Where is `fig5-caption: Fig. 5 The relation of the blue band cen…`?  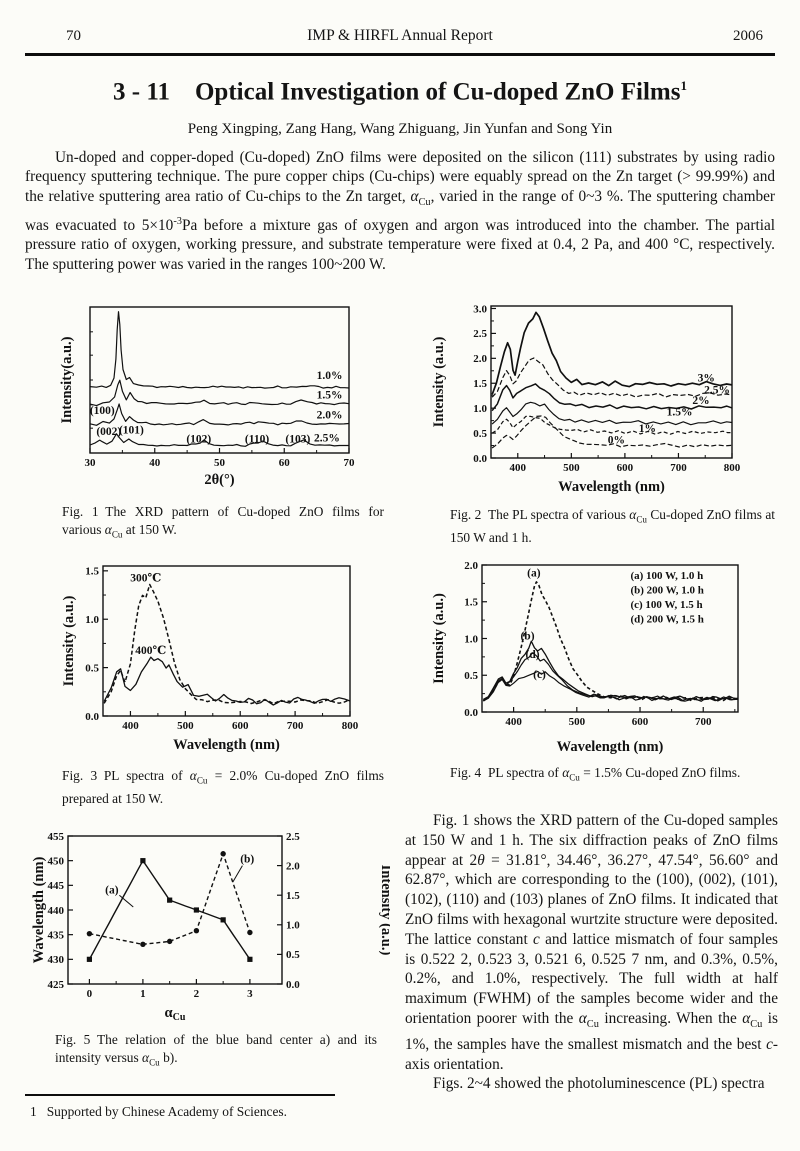 fig5-caption: Fig. 5 The relation of the blue band cen… is located at coordinates (216, 1050).